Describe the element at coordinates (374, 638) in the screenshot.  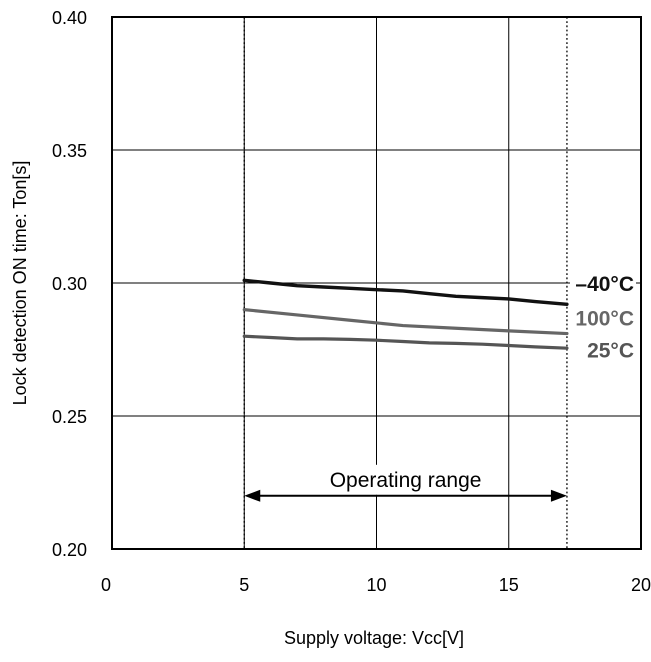
I see `x-axis-label: Supply voltage: Vcc[V]` at that location.